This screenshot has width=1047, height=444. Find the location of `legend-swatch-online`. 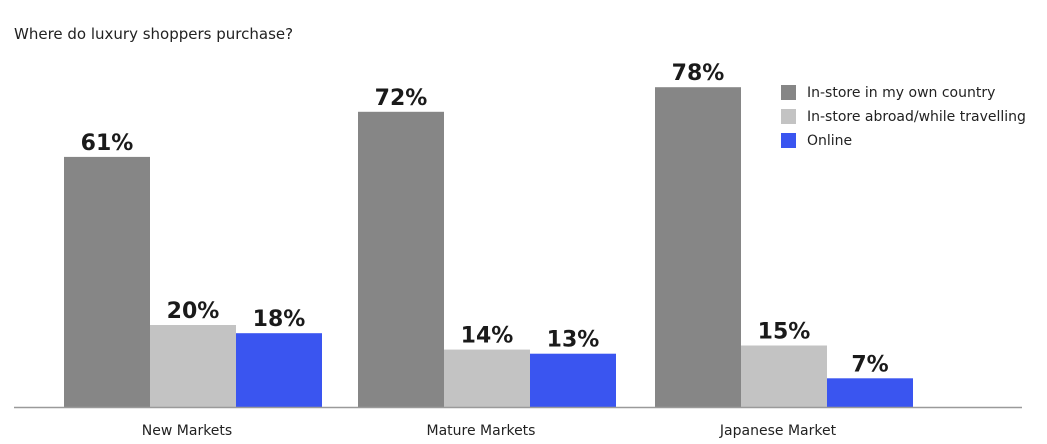

legend-swatch-online is located at coordinates (788, 140).